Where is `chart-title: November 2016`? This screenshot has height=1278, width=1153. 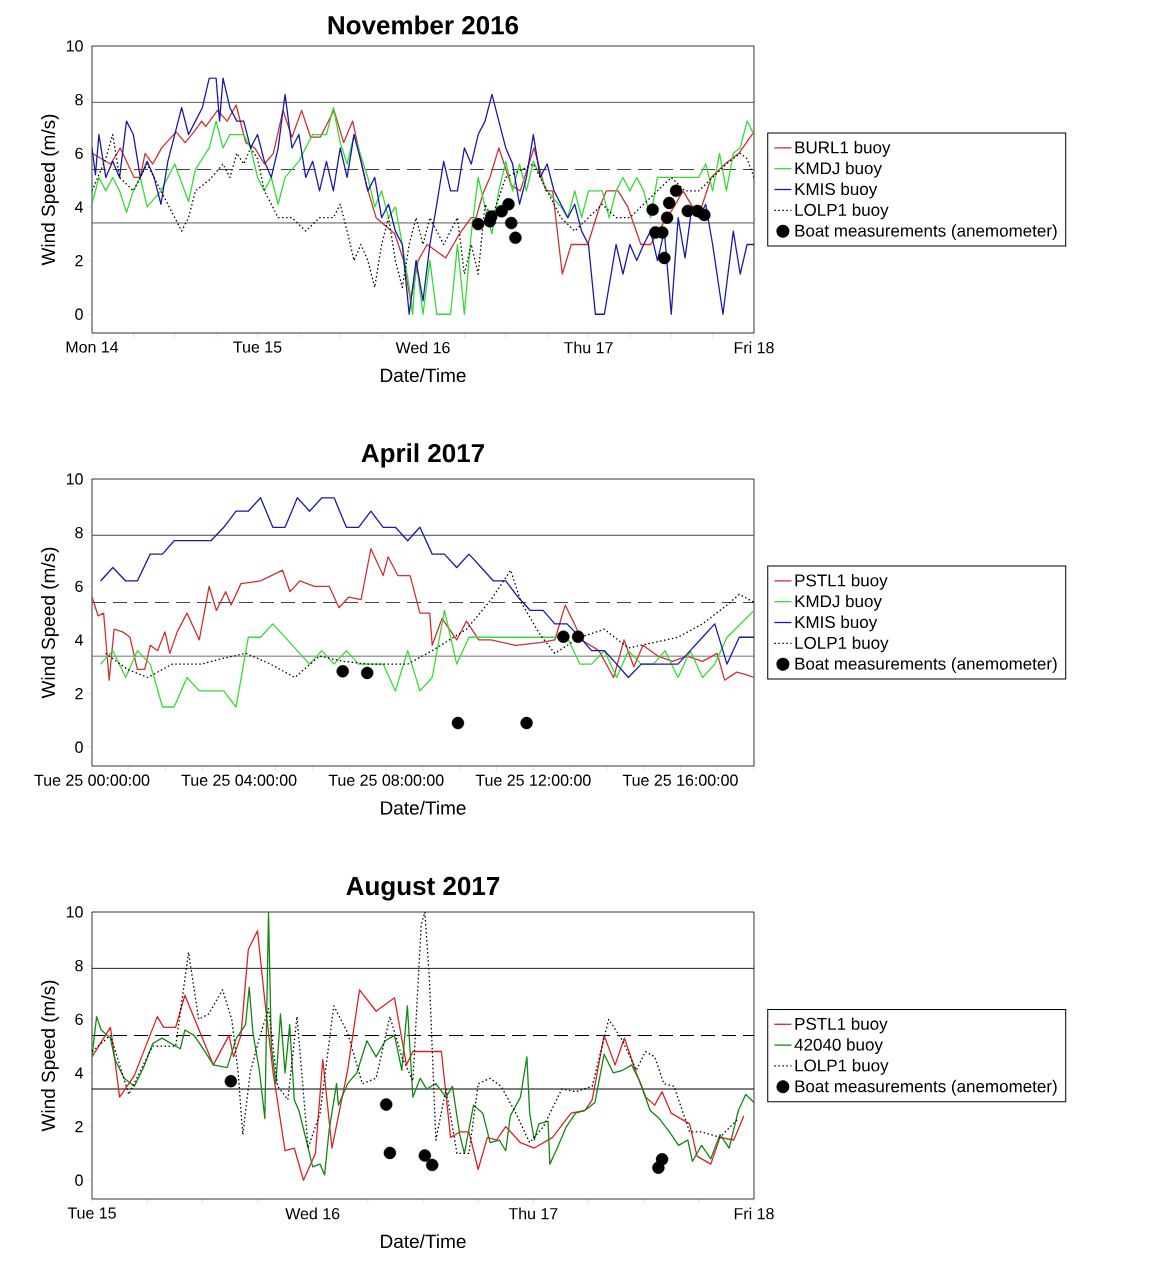 chart-title: November 2016 is located at coordinates (423, 25).